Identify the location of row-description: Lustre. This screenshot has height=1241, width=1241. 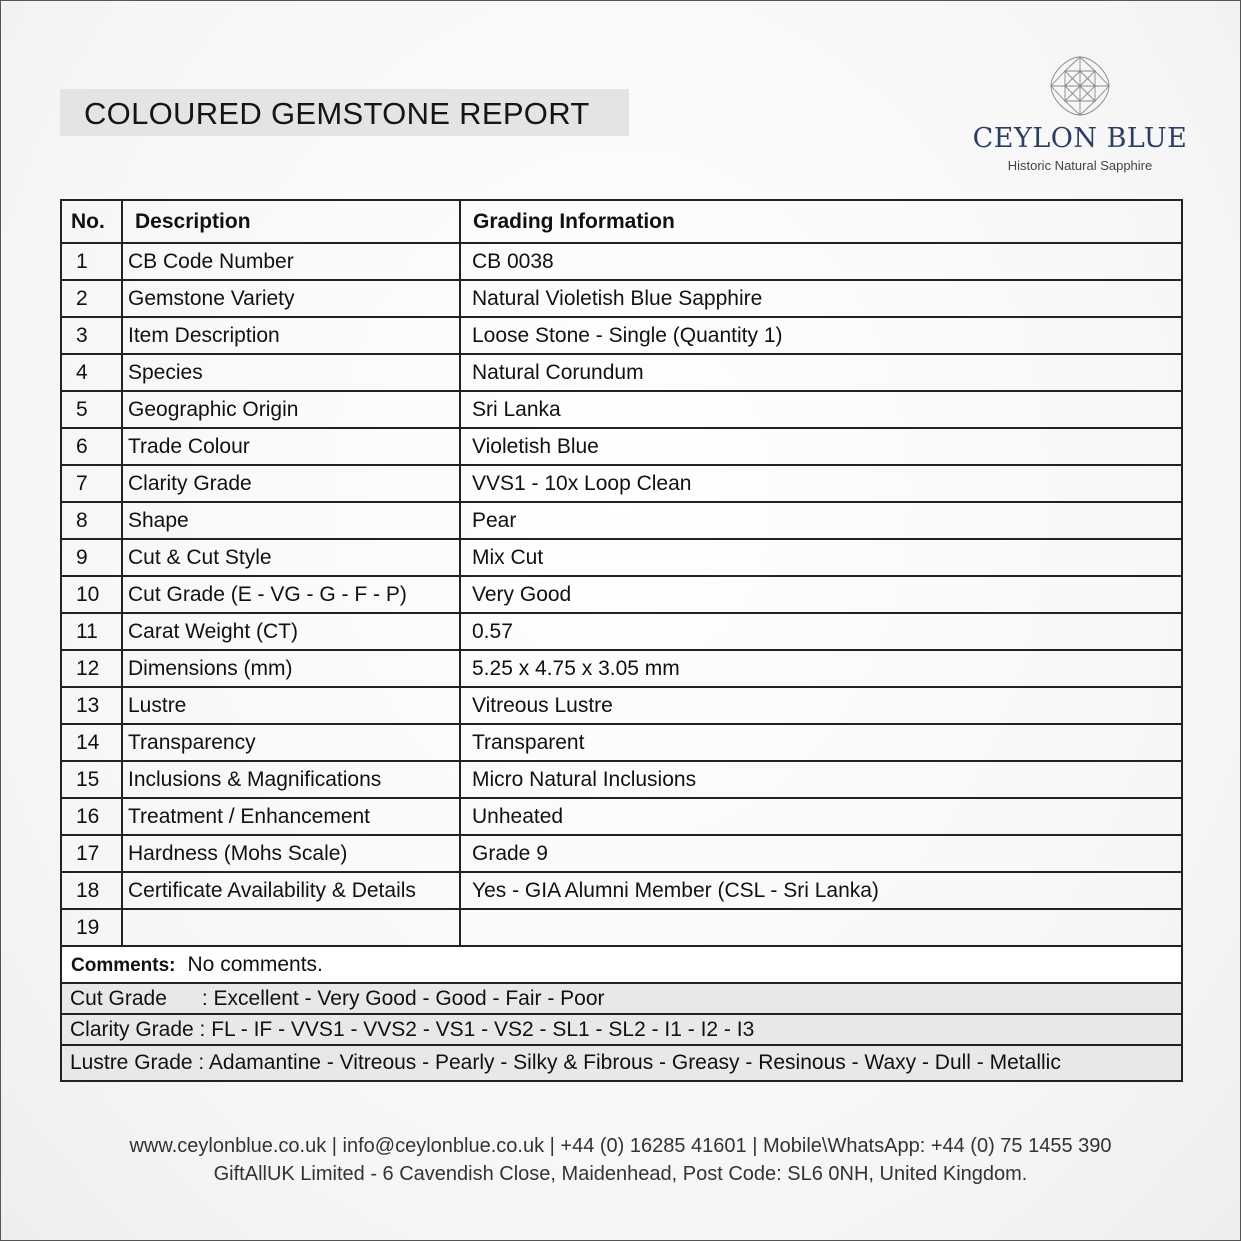
(291, 705).